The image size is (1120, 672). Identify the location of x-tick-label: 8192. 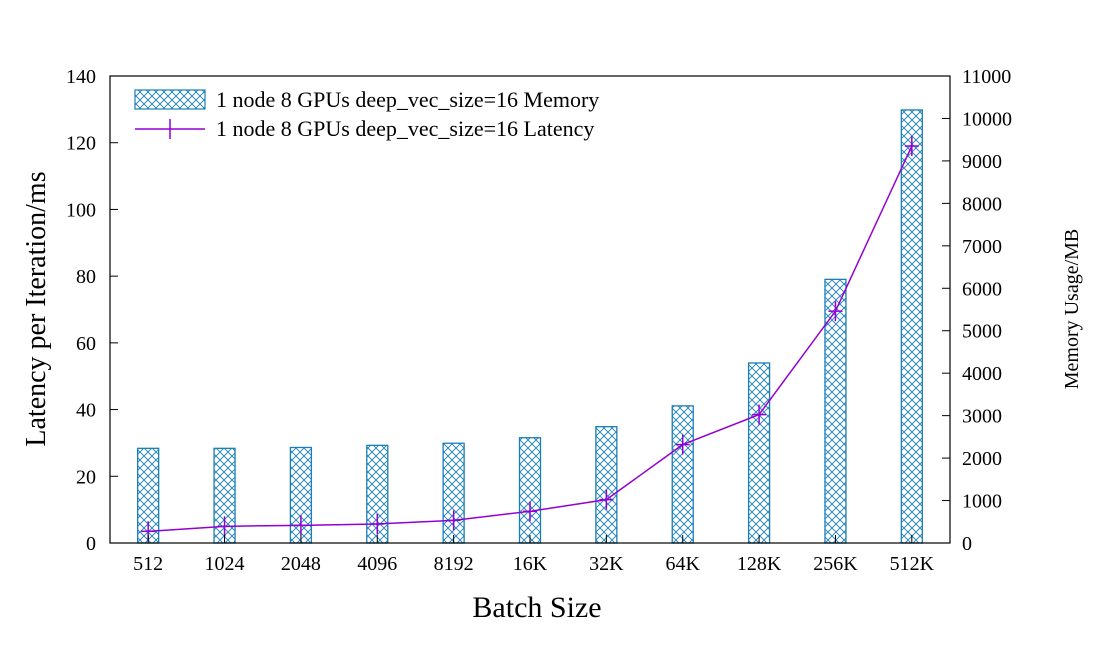
(454, 564).